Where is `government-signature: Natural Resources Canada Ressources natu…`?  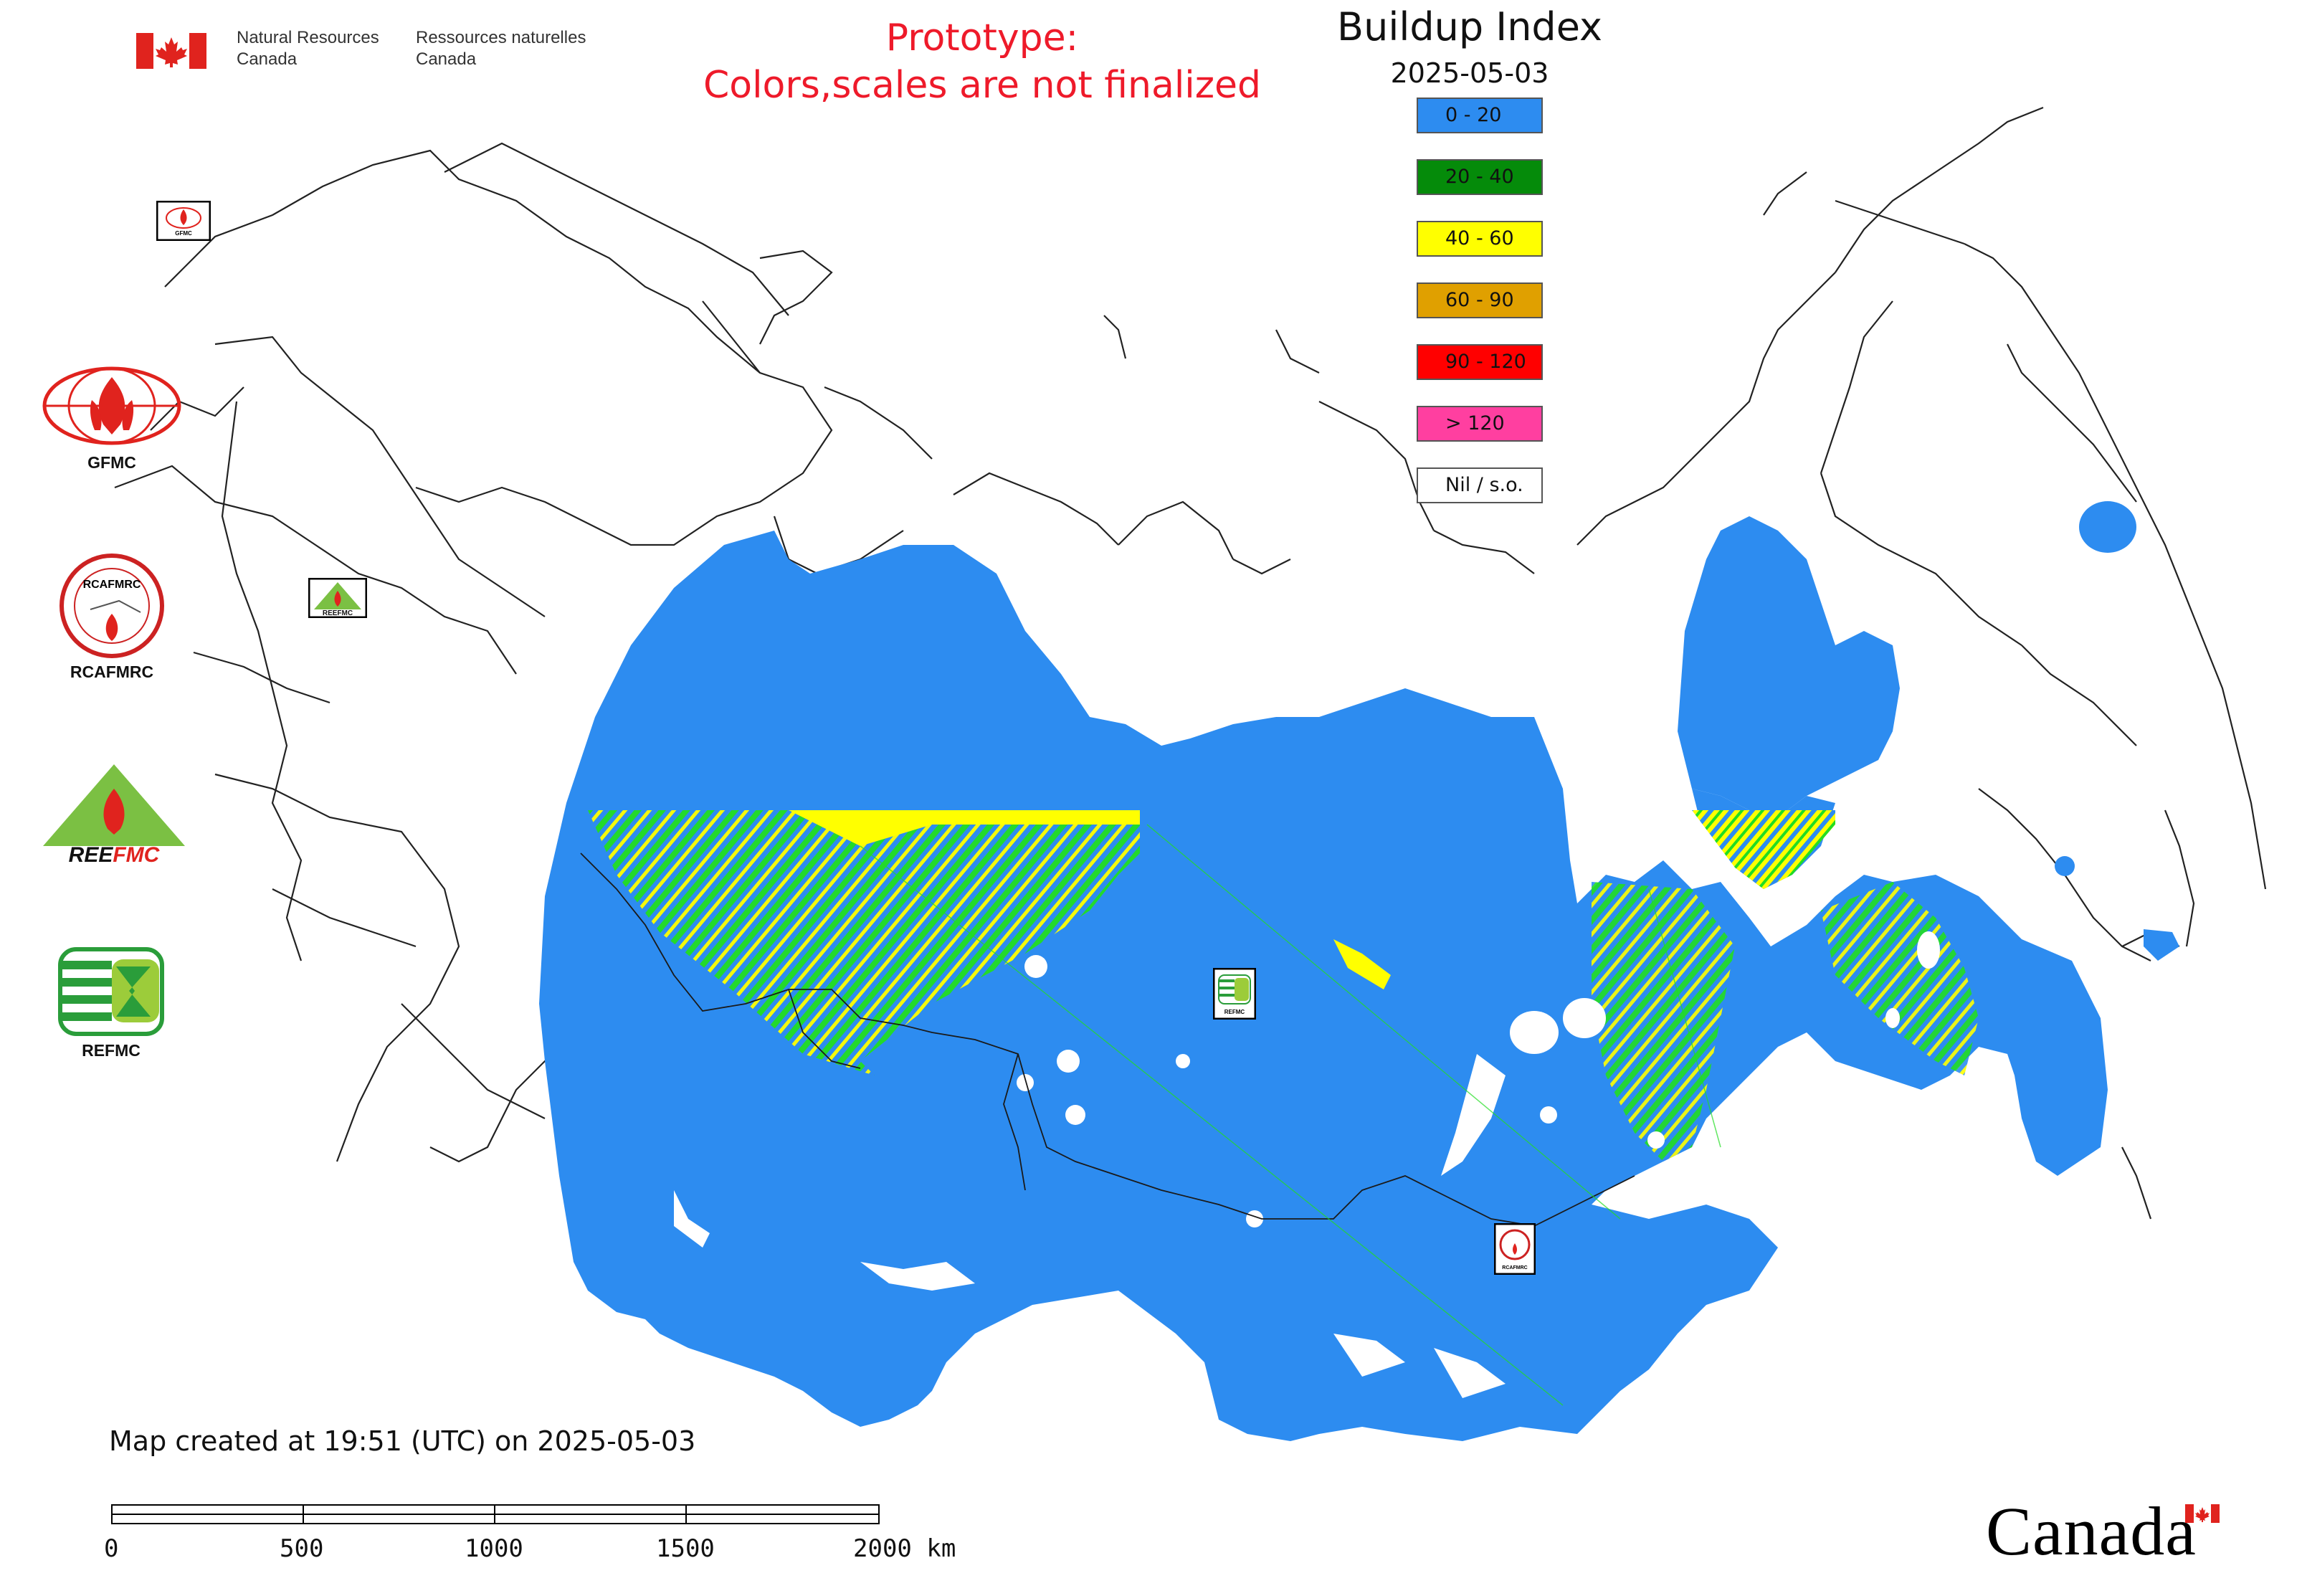
government-signature: Natural Resources Canada Ressources natu… is located at coordinates (369, 52).